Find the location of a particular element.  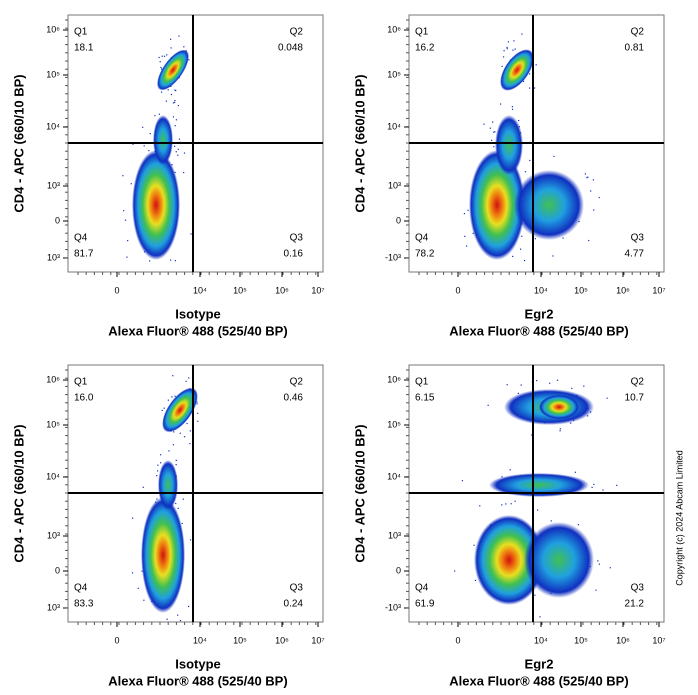

x-tick-label: 10⁵ is located at coordinates (240, 640).